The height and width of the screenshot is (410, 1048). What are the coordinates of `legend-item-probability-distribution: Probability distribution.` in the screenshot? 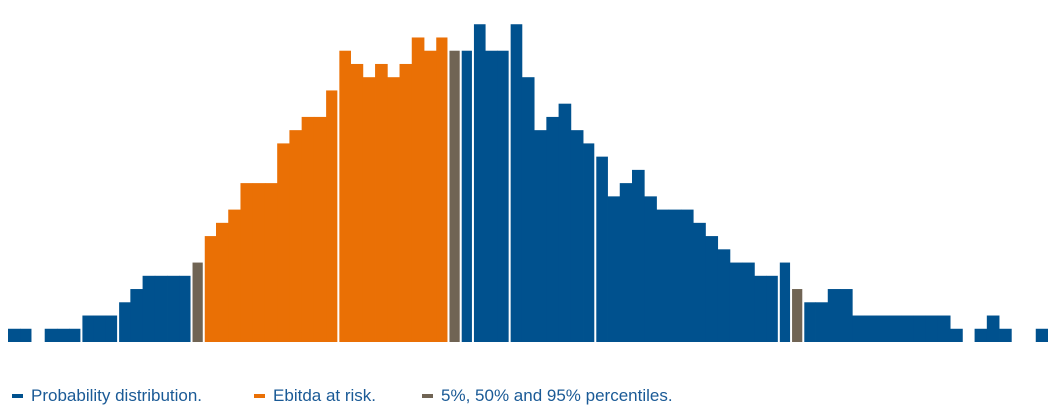 It's located at (107, 396).